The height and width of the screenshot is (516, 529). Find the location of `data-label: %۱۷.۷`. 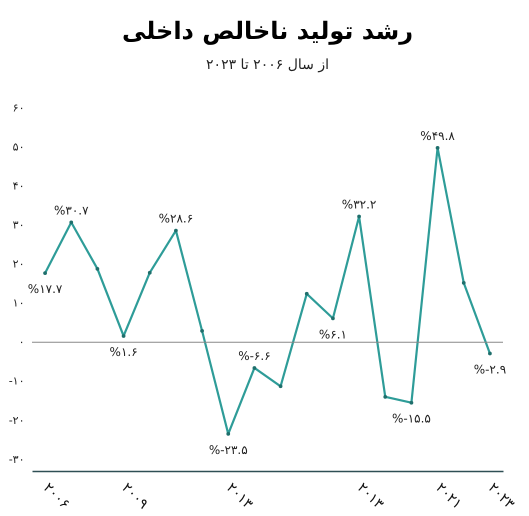

data-label: %۱۷.۷ is located at coordinates (45, 289).